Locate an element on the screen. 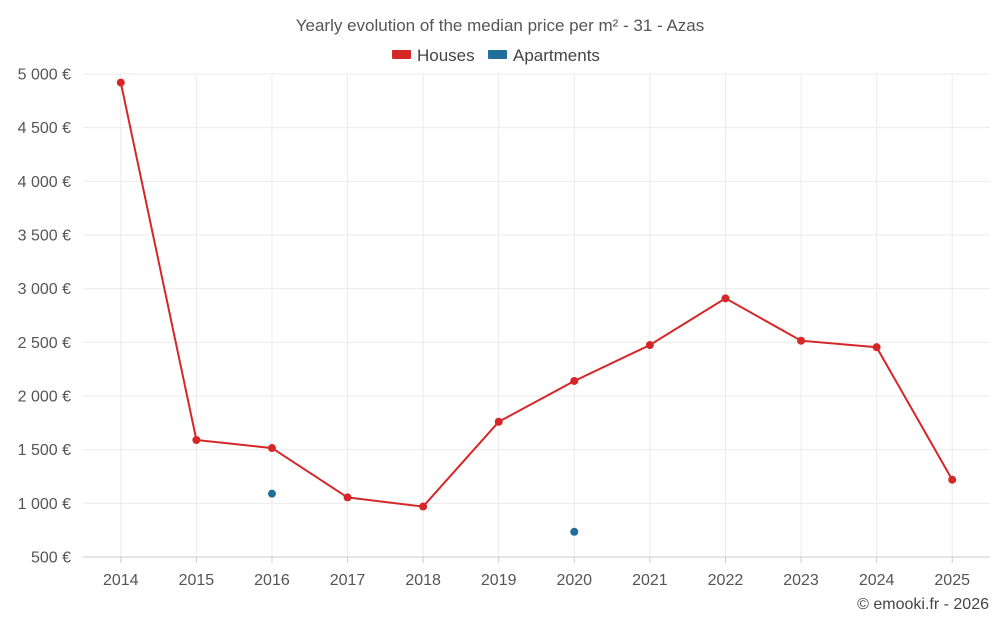  y-tick-label: 4 000 € is located at coordinates (44, 182).